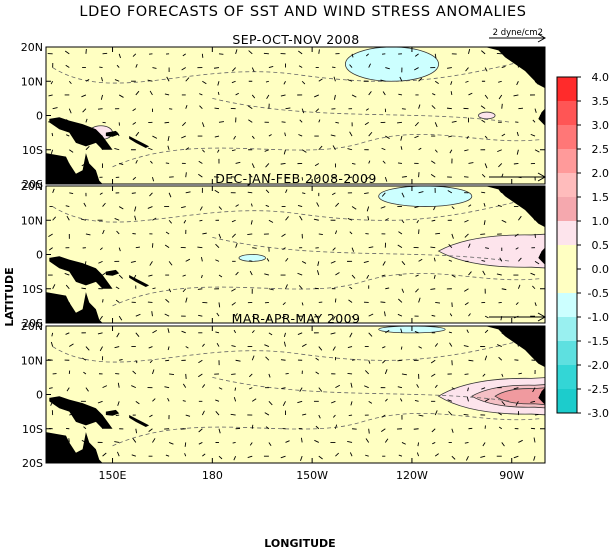  What do you see at coordinates (327, 430) in the screenshot?
I see `contour-line` at bounding box center [327, 430].